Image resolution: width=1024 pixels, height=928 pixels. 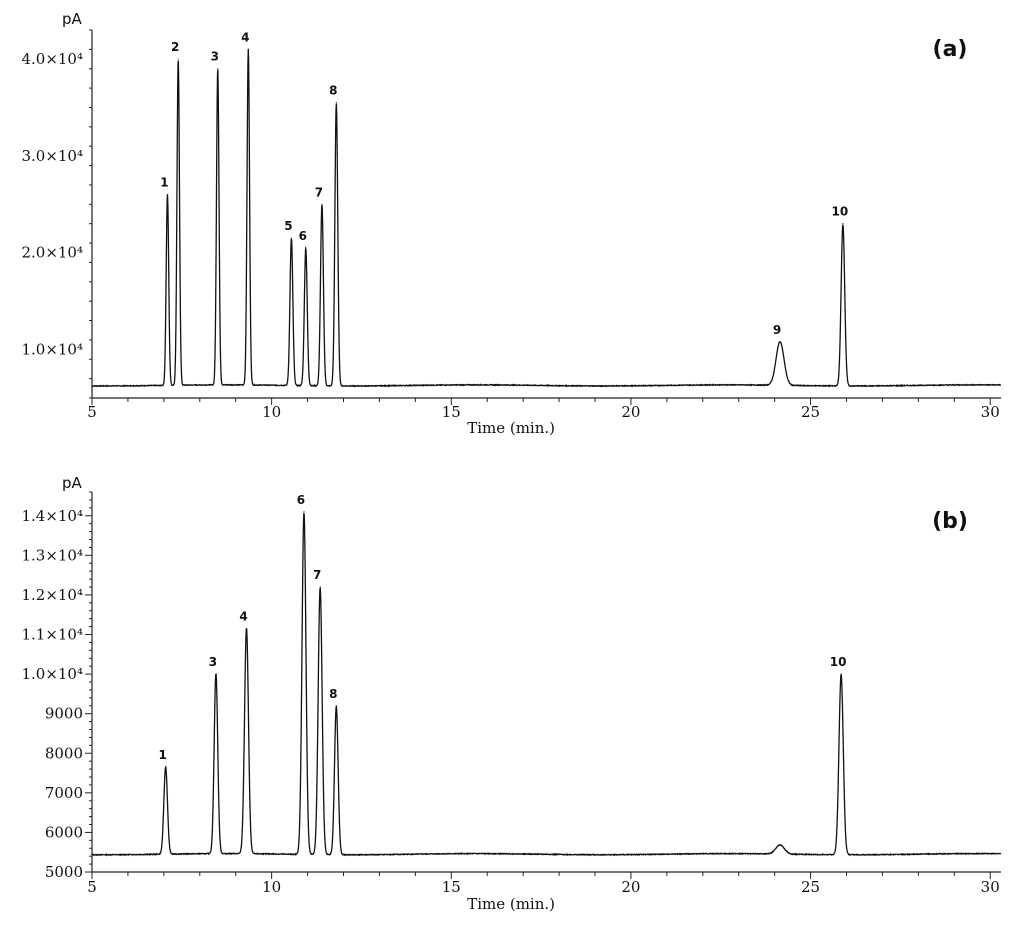 I want to click on y-tick-label: 1.2×10⁴, so click(x=52, y=595).